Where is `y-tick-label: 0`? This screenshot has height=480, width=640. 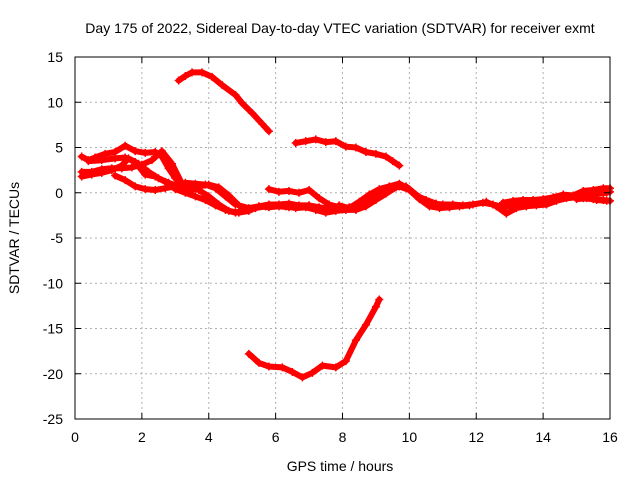 y-tick-label: 0 is located at coordinates (59, 193).